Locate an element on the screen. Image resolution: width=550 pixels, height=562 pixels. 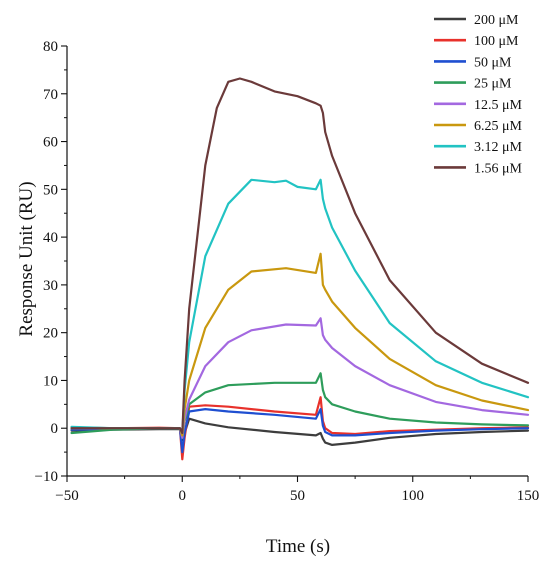
y-axis-title: Response Unit (RU) is located at coordinates (26, 258).